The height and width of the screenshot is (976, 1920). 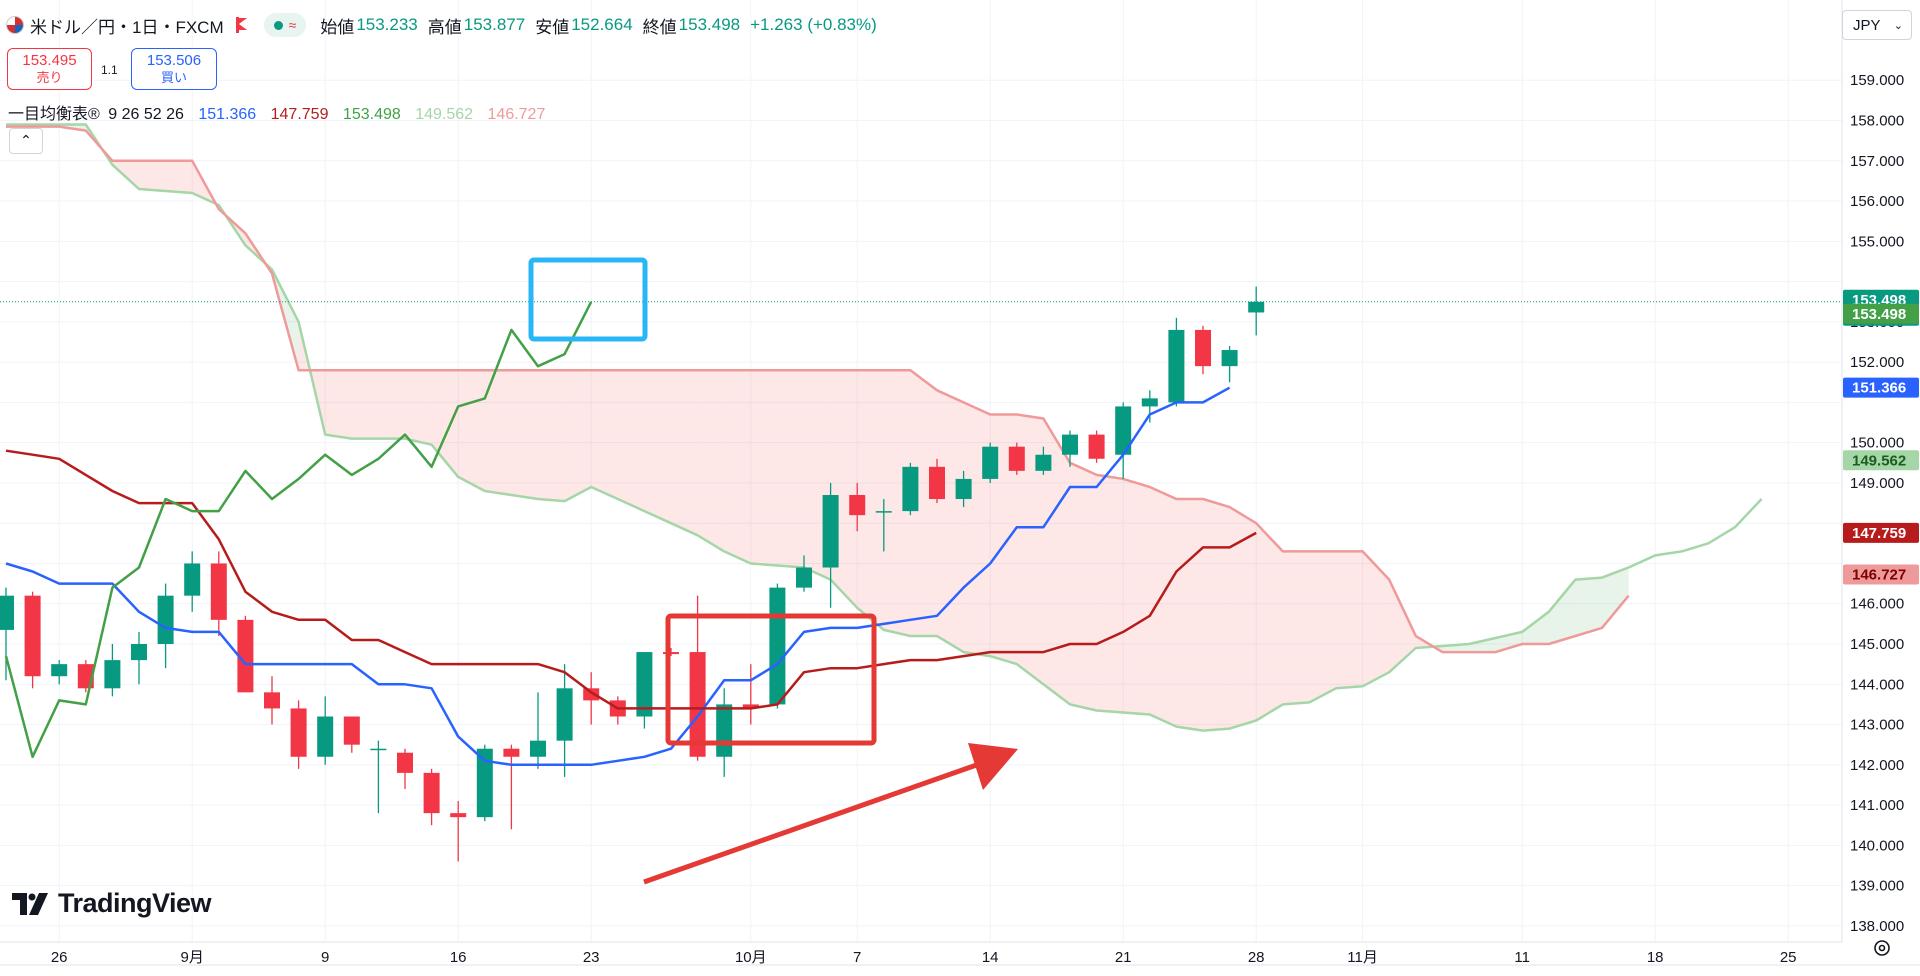 What do you see at coordinates (26, 141) in the screenshot?
I see `collapse-legend-button: ⌃` at bounding box center [26, 141].